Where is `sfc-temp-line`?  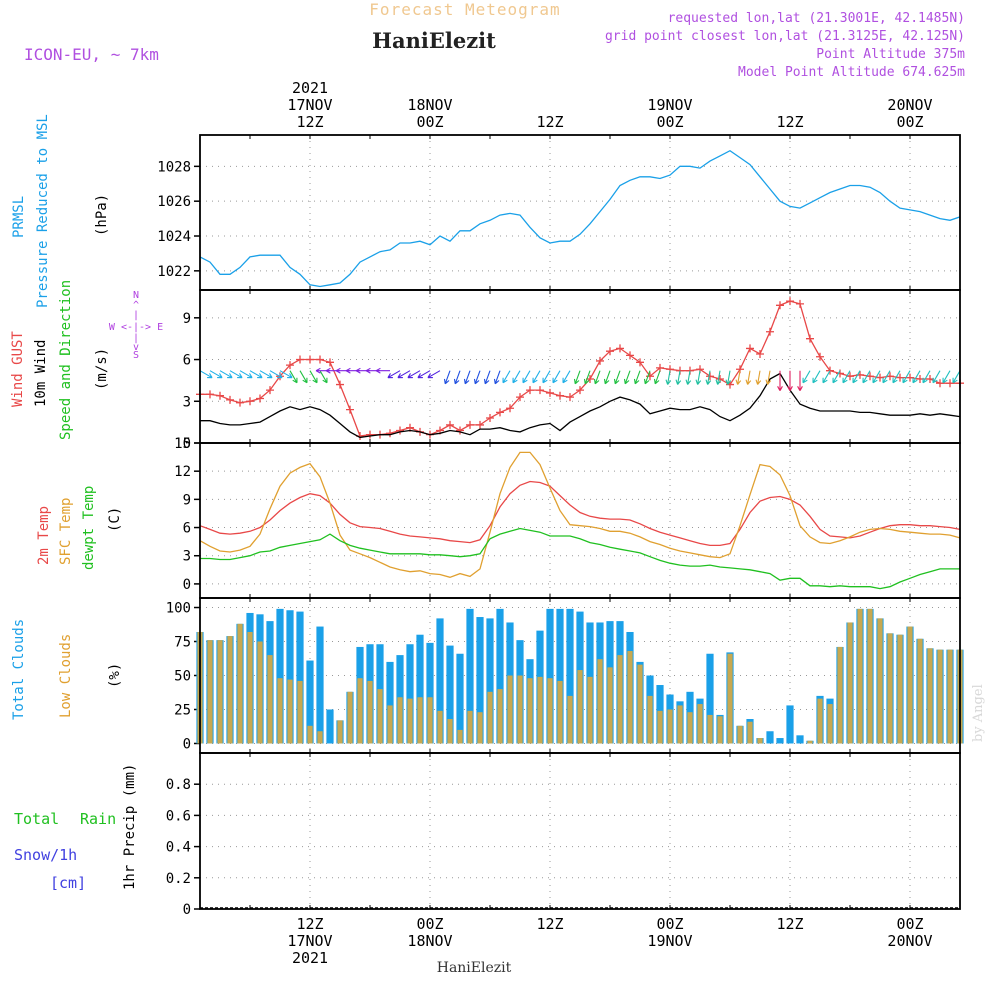 sfc-temp-line is located at coordinates (580, 514).